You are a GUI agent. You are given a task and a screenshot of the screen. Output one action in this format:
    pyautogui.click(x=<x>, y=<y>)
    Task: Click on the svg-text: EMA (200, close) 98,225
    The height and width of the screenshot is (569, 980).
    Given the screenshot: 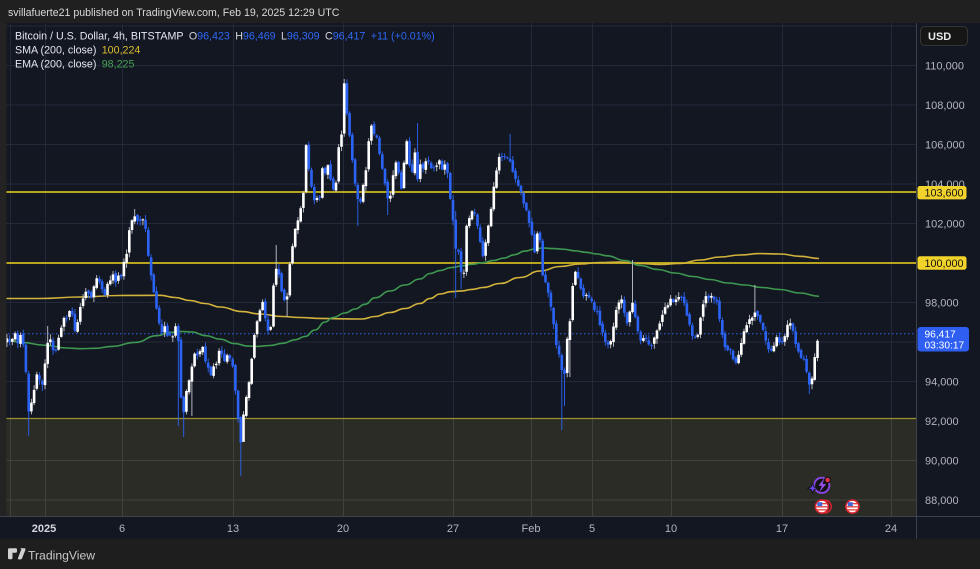 What is the action you would take?
    pyautogui.click(x=74, y=65)
    